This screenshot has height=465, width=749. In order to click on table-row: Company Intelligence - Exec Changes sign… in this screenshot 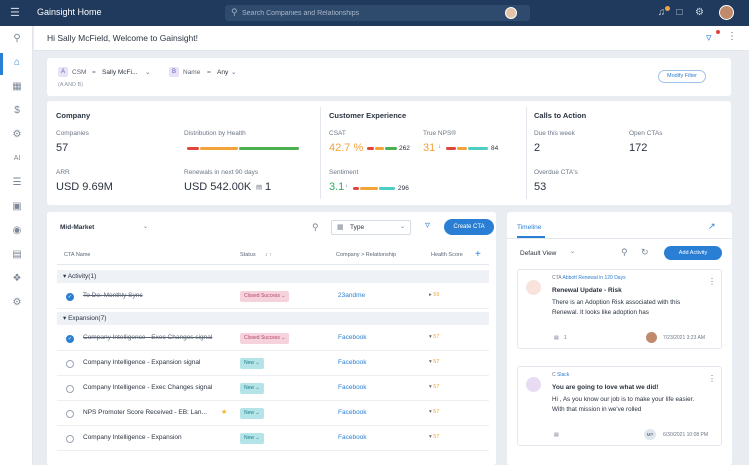, I will do `click(273, 389)`.